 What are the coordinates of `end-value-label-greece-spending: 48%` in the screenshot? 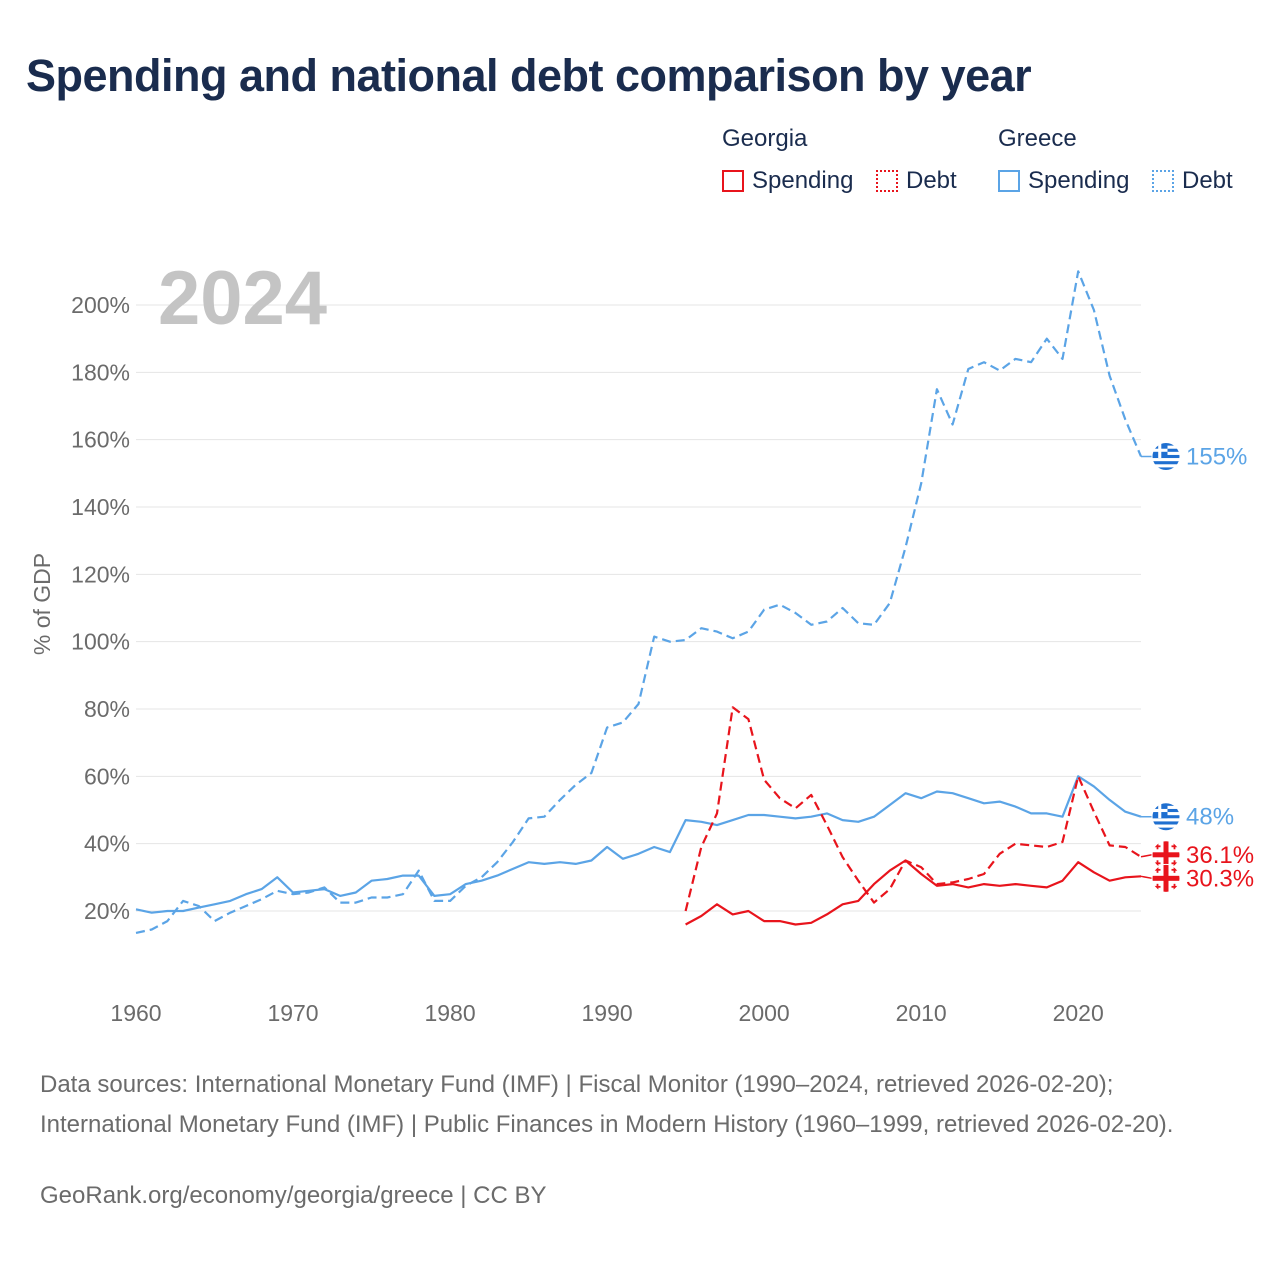 It's located at (1210, 817).